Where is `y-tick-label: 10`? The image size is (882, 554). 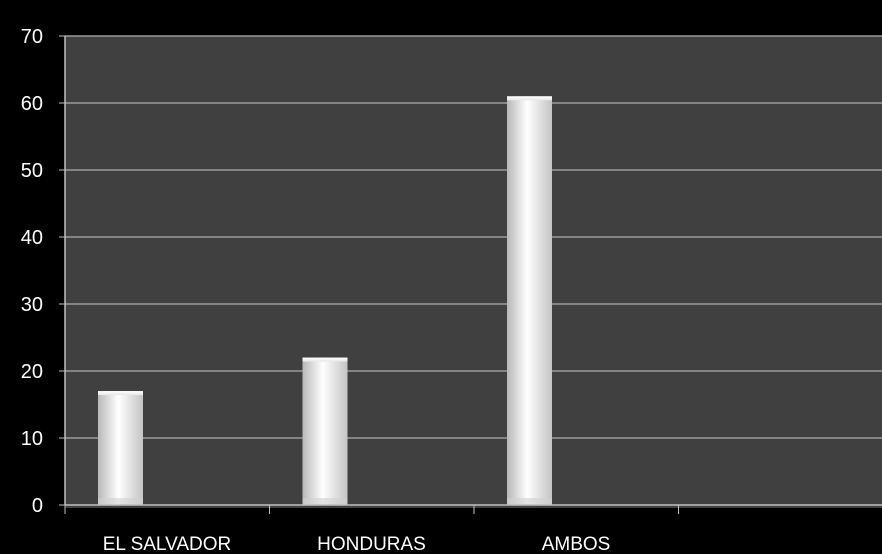
y-tick-label: 10 is located at coordinates (32, 439).